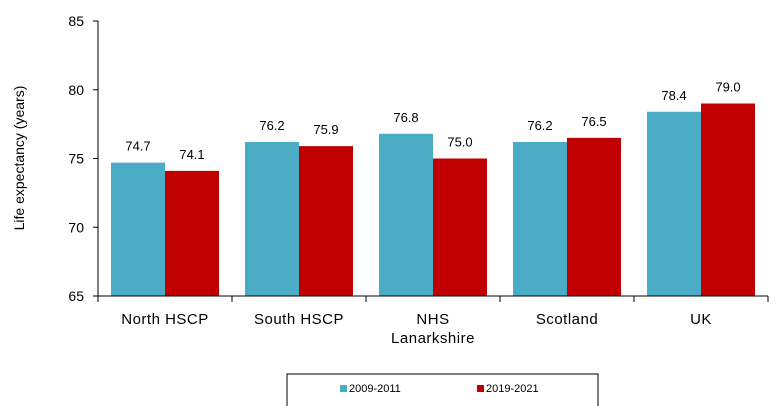  I want to click on x-category-label: South HSCP, so click(299, 319).